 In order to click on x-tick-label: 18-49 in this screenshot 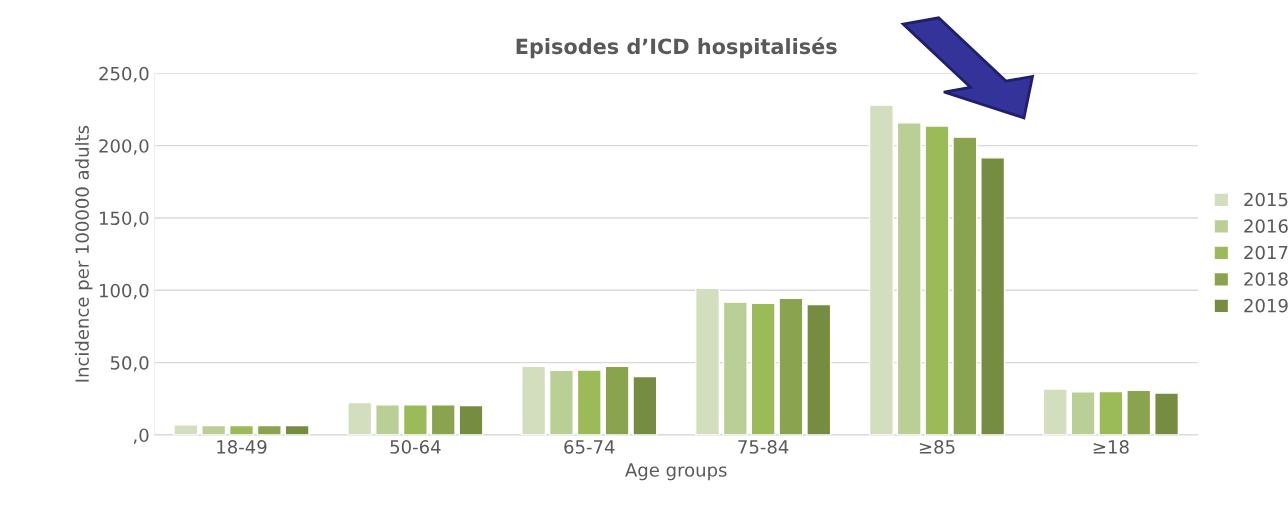, I will do `click(242, 447)`.